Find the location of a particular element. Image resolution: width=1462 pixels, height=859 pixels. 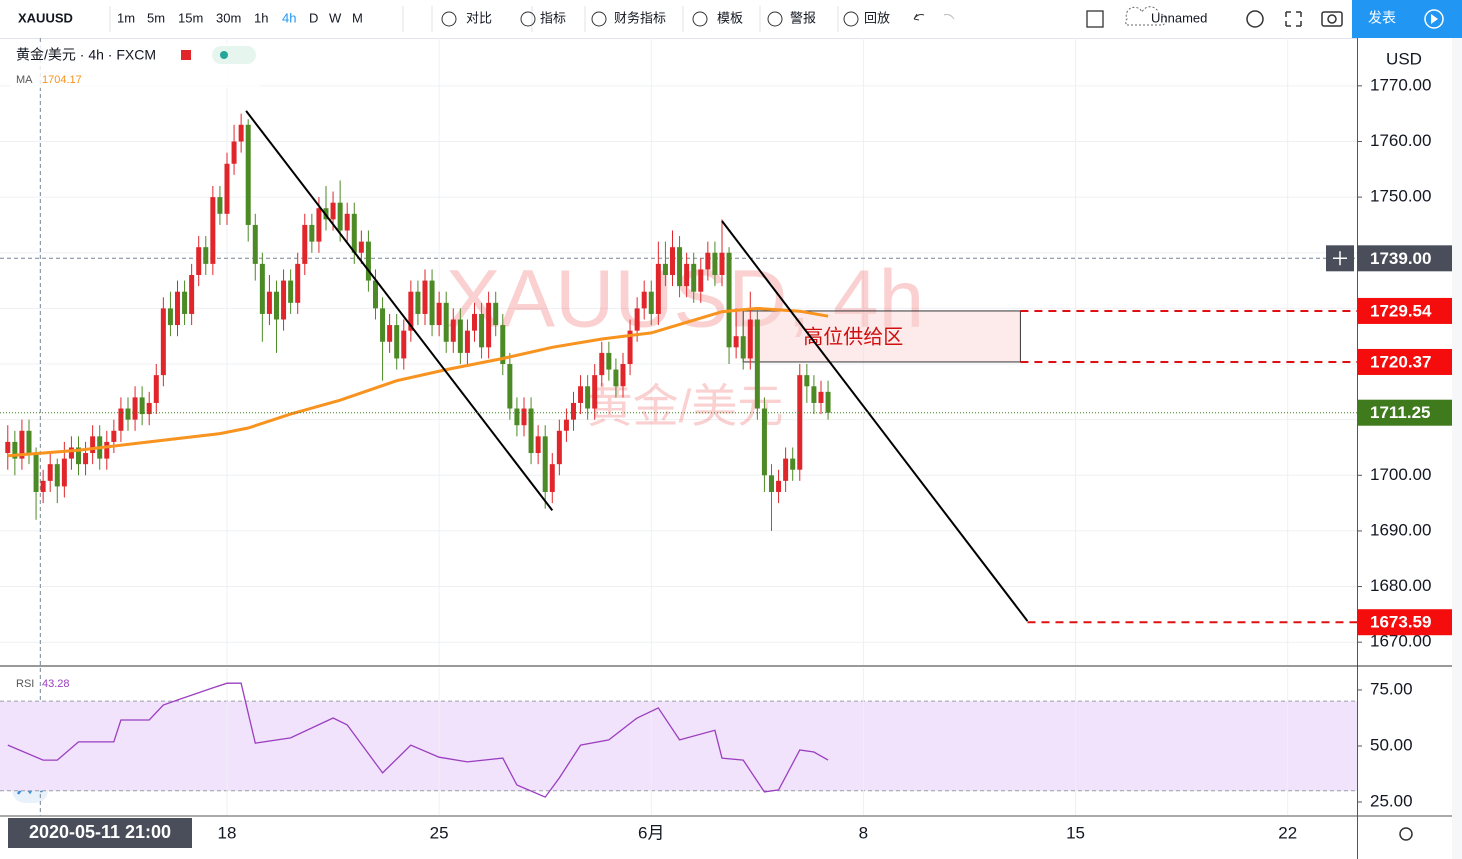

status-dot is located at coordinates (224, 55).